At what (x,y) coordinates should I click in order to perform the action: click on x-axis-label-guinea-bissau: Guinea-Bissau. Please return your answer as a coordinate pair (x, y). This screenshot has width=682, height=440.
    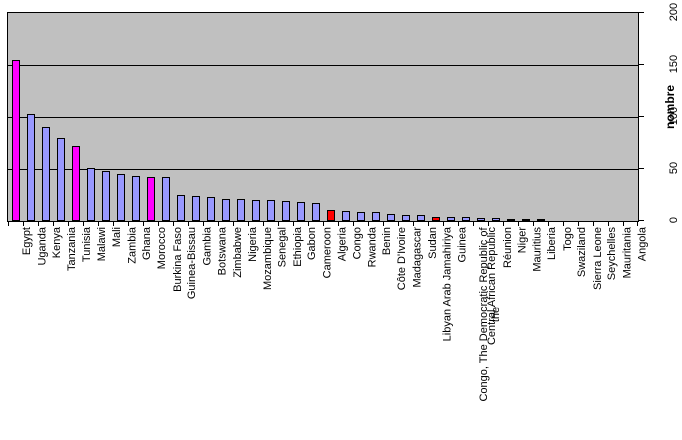
    Looking at the image, I should click on (192, 263).